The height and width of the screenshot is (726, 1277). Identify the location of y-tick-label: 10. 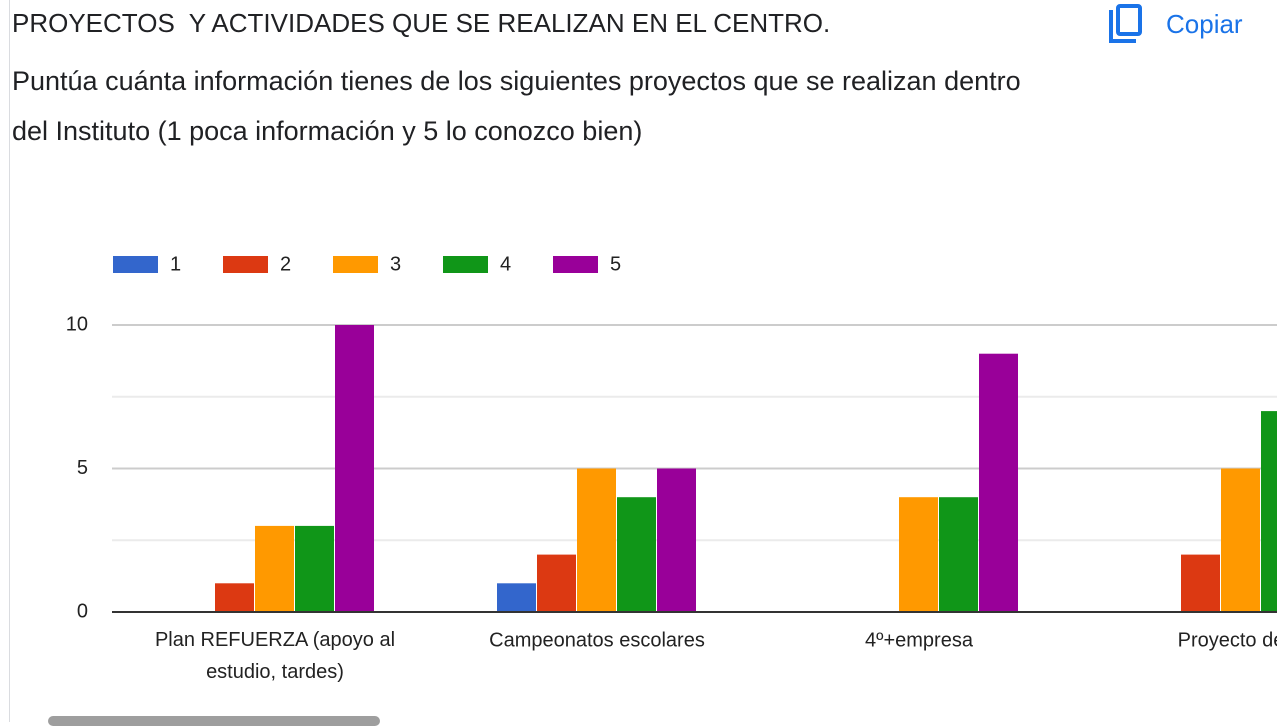
(77, 324).